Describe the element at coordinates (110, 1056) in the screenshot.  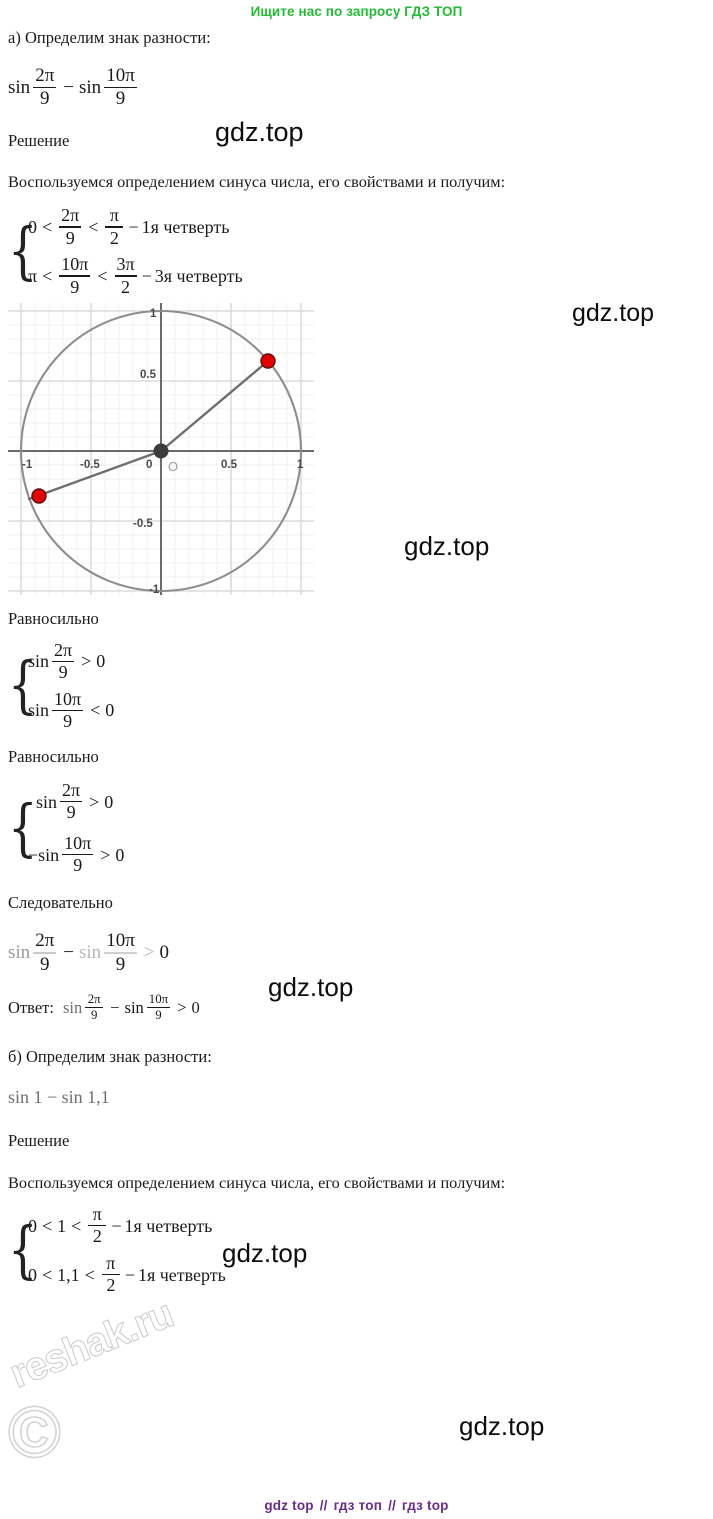
I see `part-b-heading: б) Определим знак разности:` at that location.